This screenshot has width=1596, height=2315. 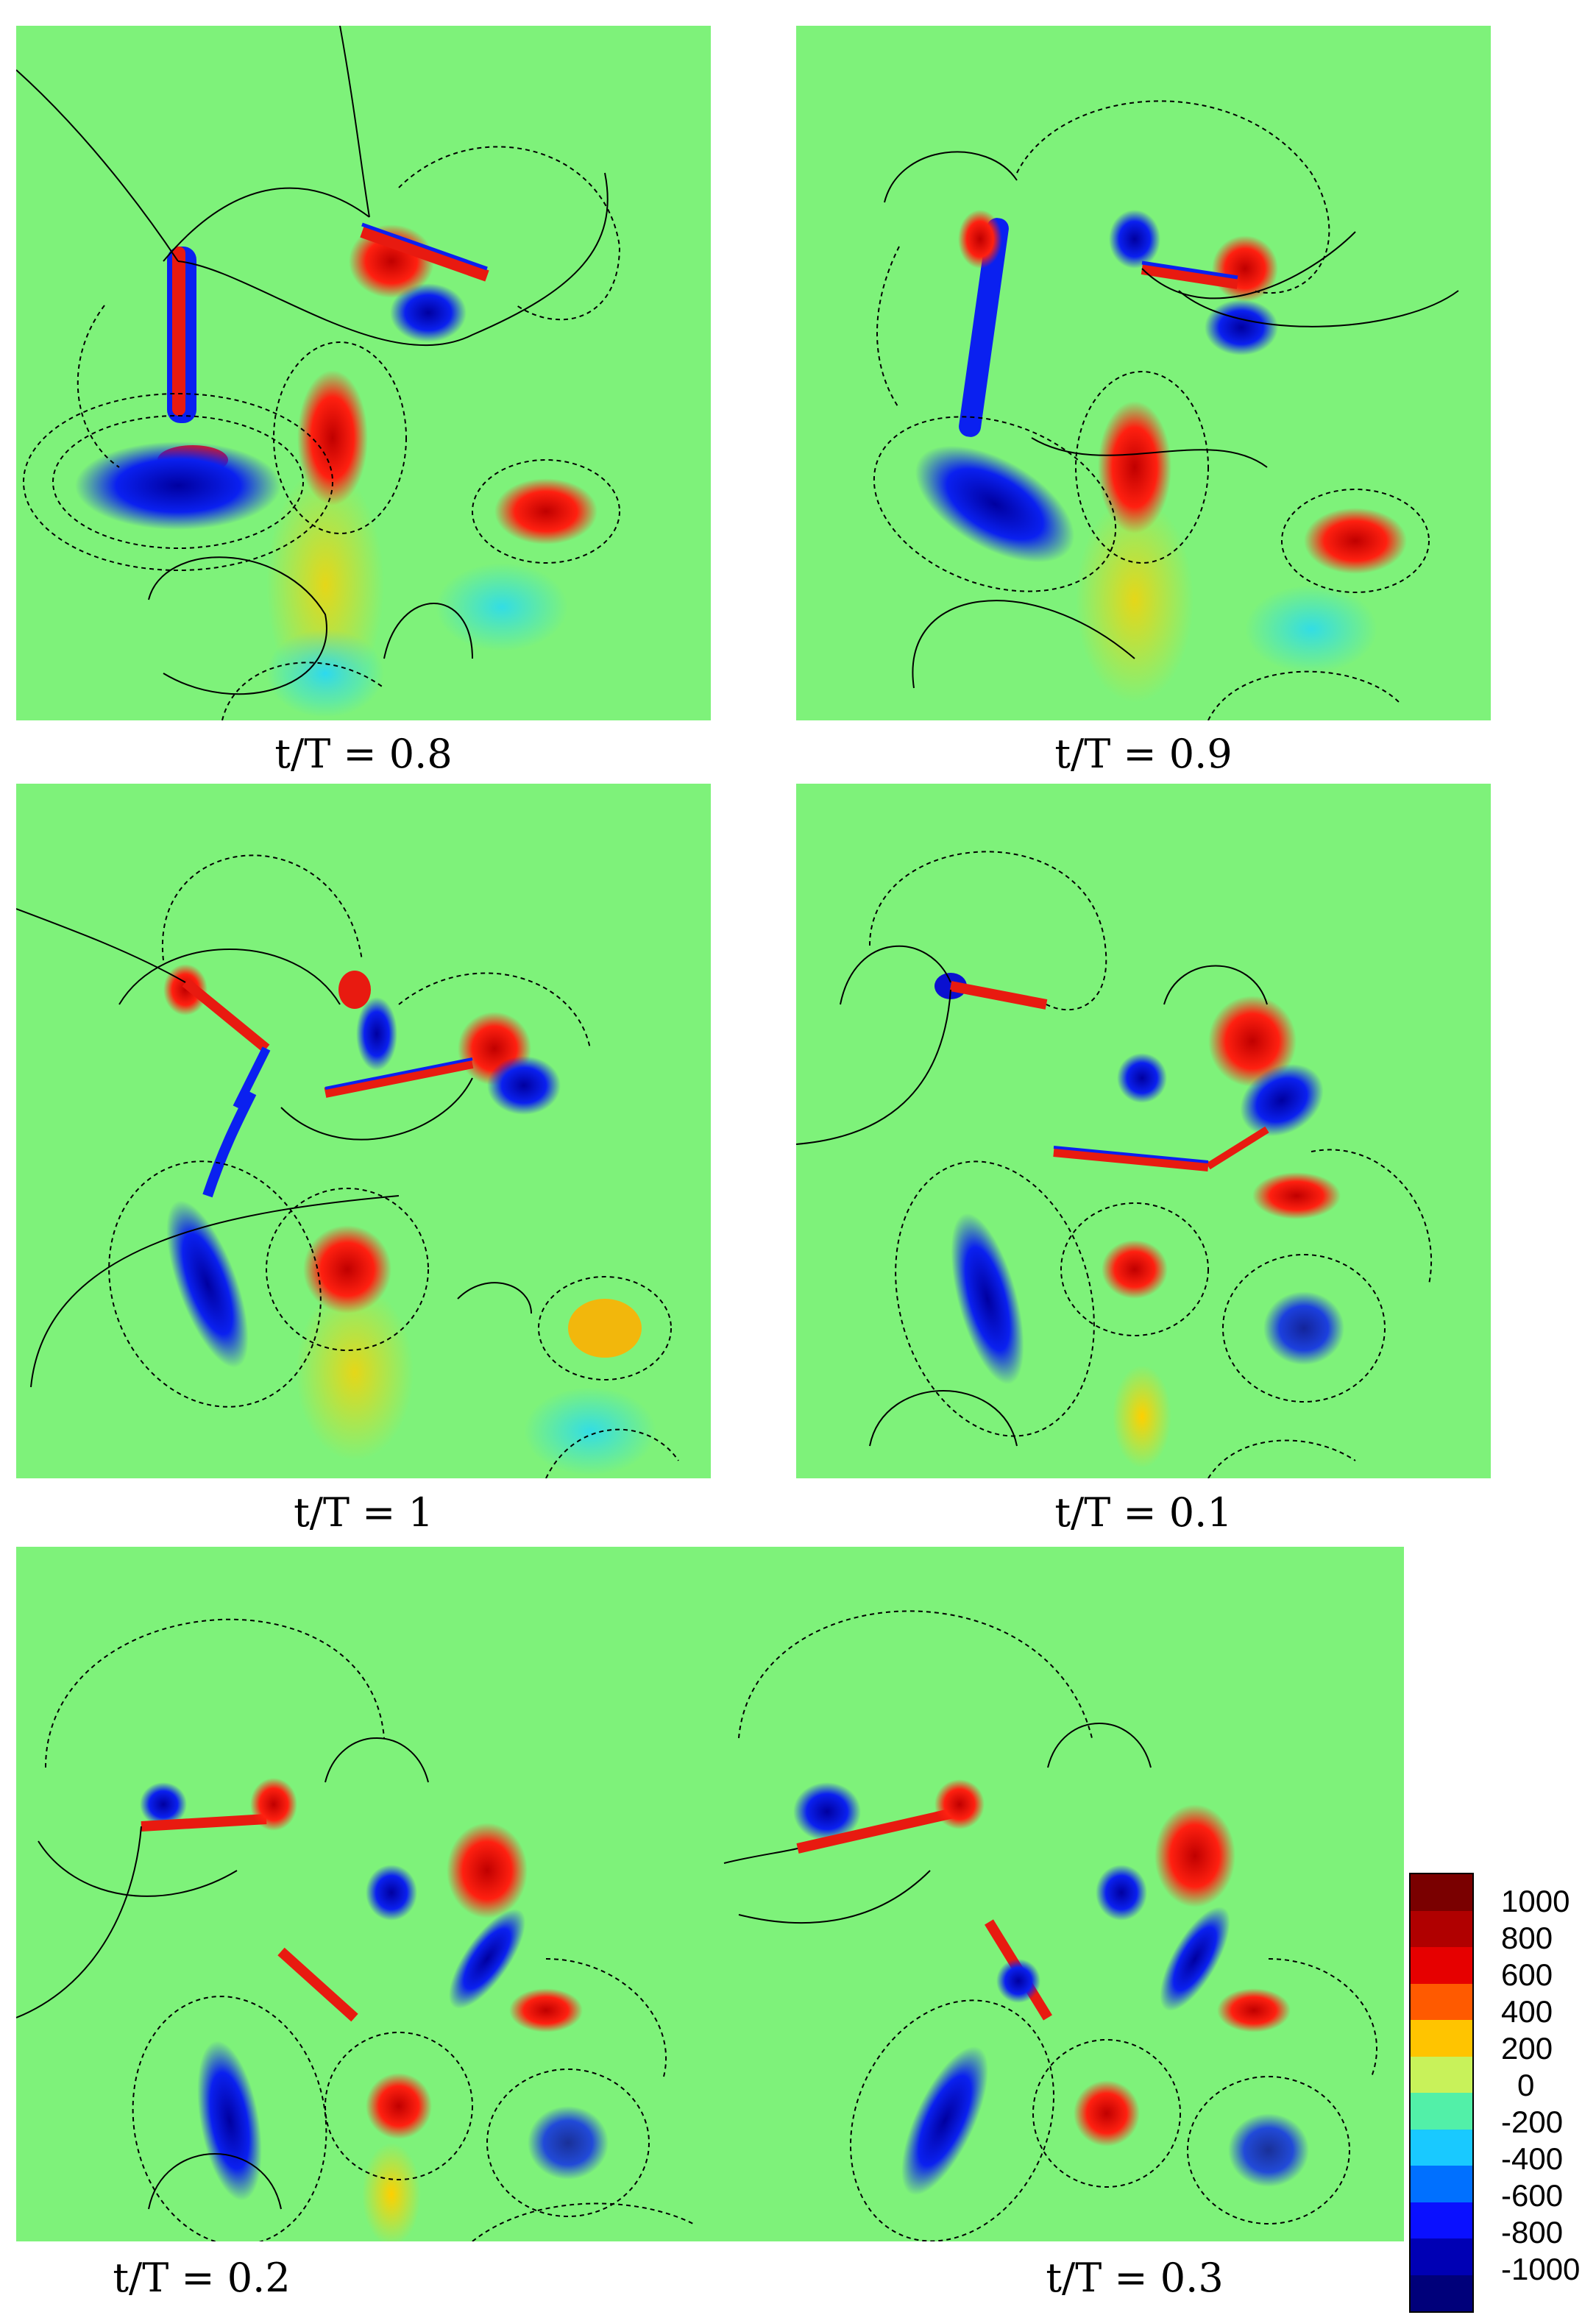 I want to click on colorbar-label: 400, so click(x=1527, y=2012).